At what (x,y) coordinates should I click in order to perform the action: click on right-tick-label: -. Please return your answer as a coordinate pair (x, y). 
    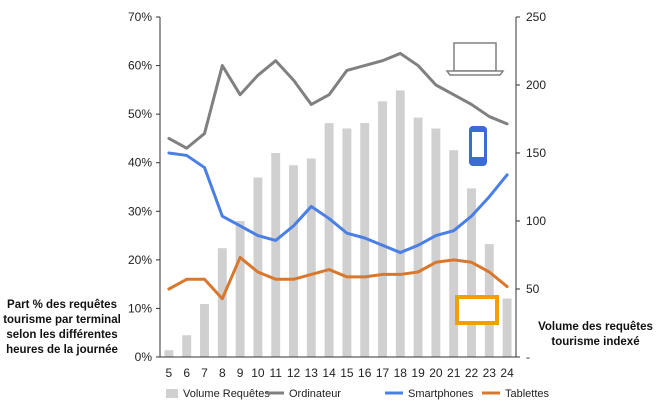
    Looking at the image, I should click on (528, 357).